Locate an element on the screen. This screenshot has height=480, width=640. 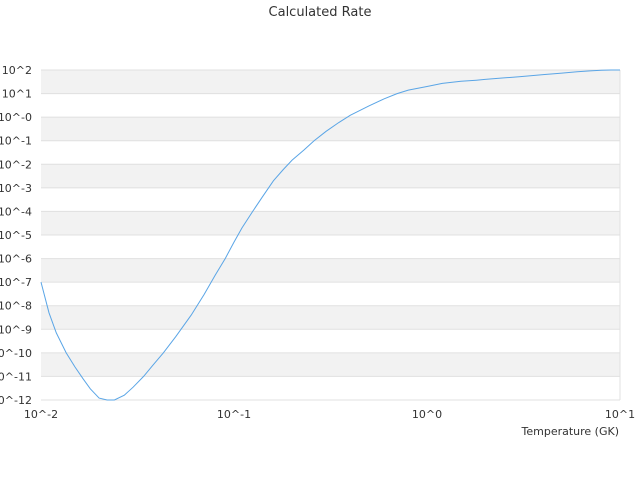
y-tick-label: 10^-8 is located at coordinates (16, 306).